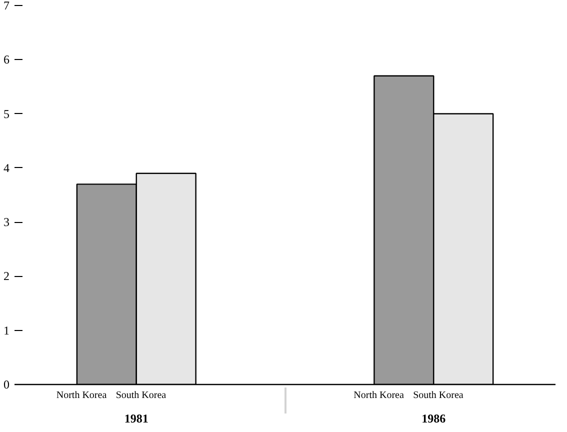 This screenshot has height=432, width=567. What do you see at coordinates (7, 167) in the screenshot?
I see `y-tick-label: 4` at bounding box center [7, 167].